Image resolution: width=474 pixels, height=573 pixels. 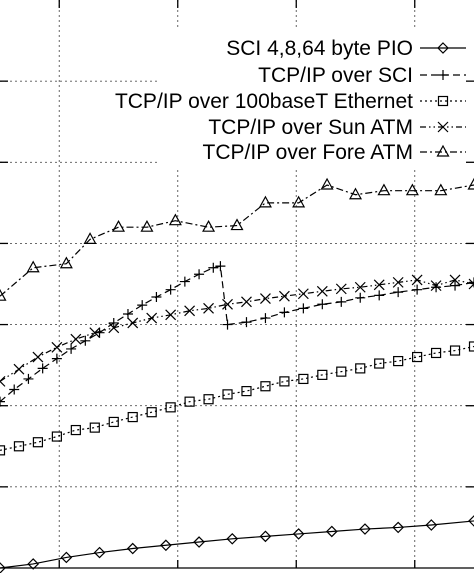 What do you see at coordinates (319, 48) in the screenshot?
I see `legend-label-0: SCI 4,8,64 byte PIO` at bounding box center [319, 48].